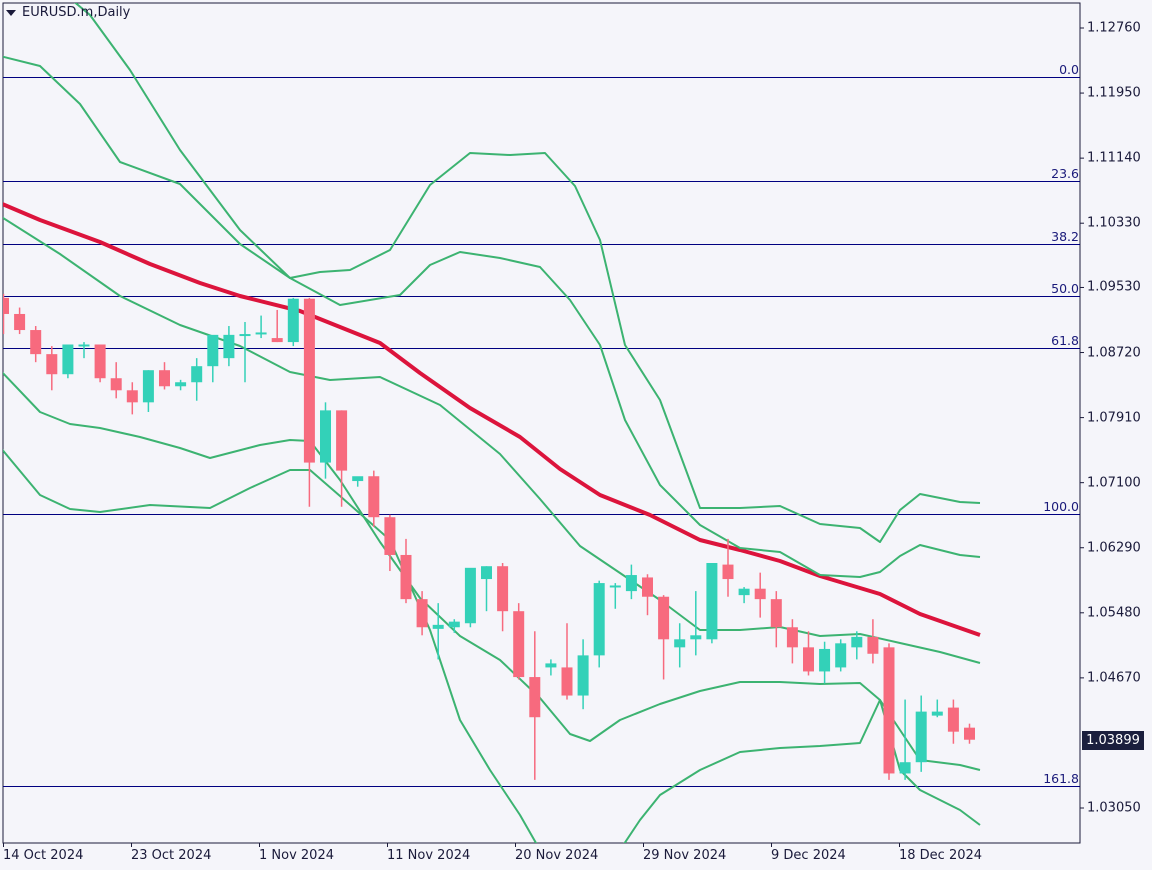  Describe the element at coordinates (1114, 287) in the screenshot. I see `price-tick-label: 1.09530` at that location.